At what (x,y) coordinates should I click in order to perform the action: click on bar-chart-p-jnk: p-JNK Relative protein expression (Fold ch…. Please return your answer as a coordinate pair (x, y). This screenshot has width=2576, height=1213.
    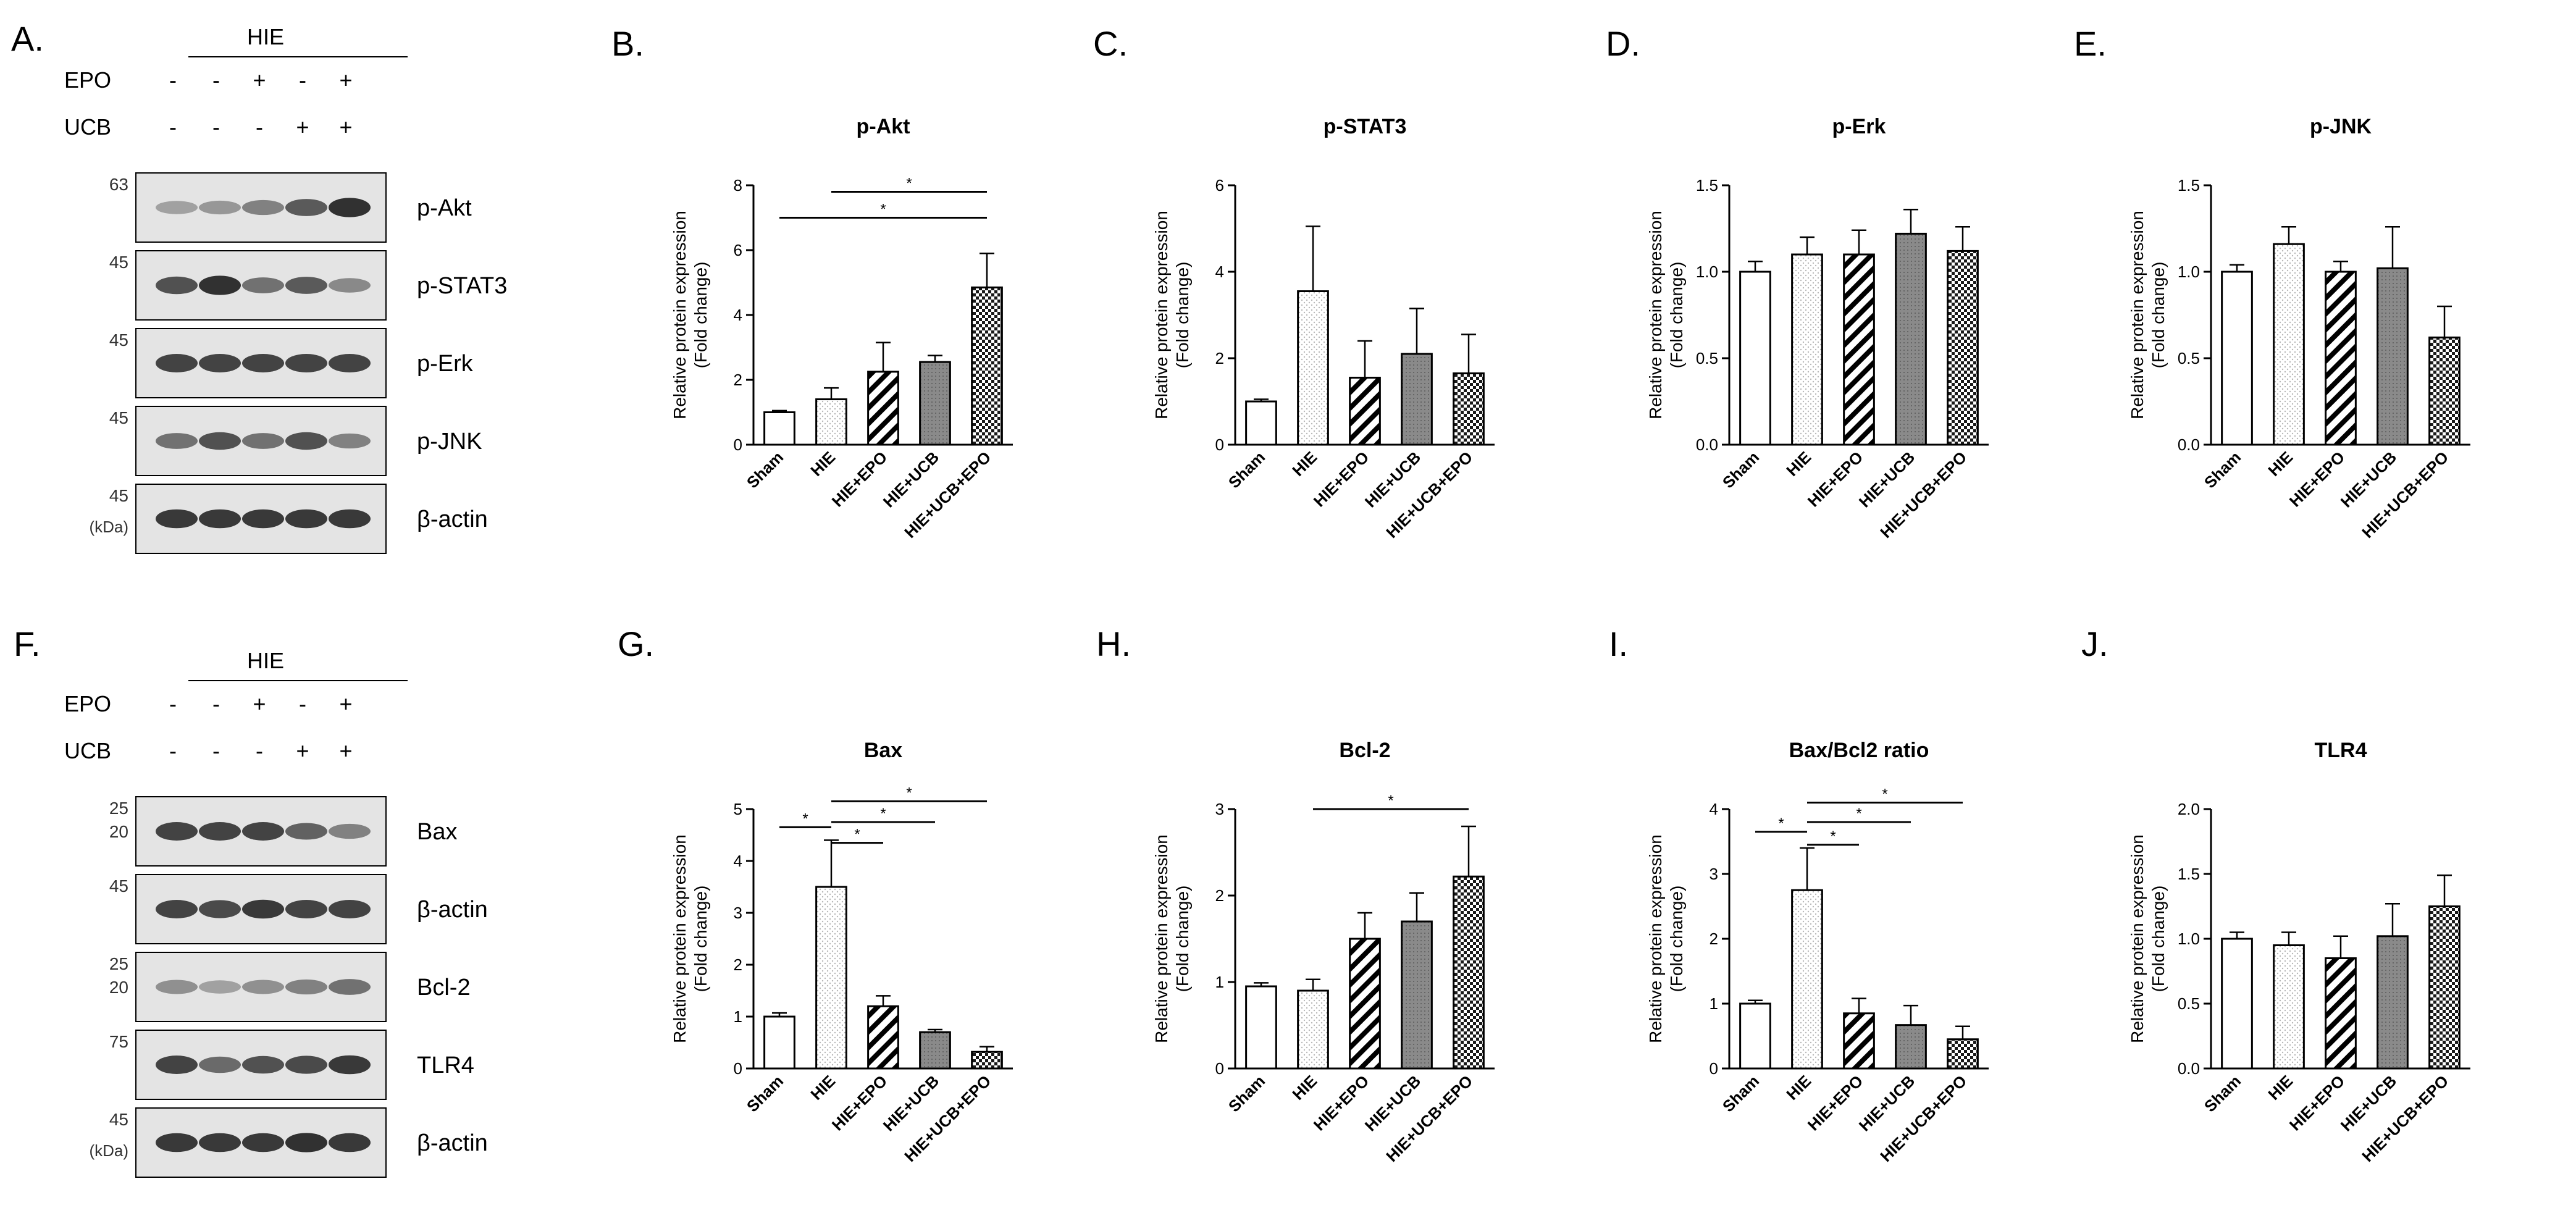
    Looking at the image, I should click on (2299, 328).